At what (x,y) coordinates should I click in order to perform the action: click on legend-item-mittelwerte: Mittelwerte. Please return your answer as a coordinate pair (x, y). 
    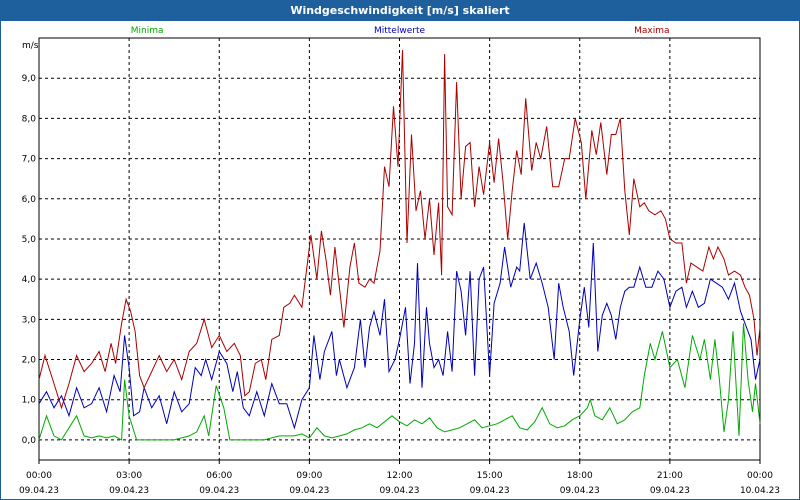
    Looking at the image, I should click on (399, 31).